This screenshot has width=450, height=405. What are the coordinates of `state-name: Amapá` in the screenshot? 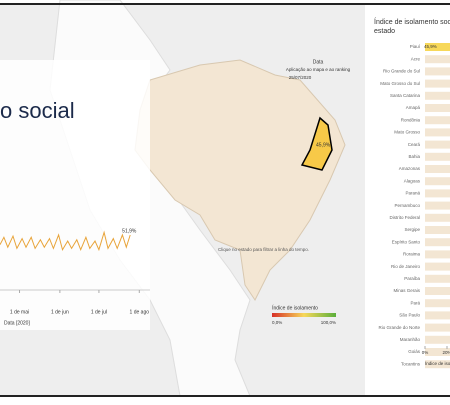 It's located at (413, 107).